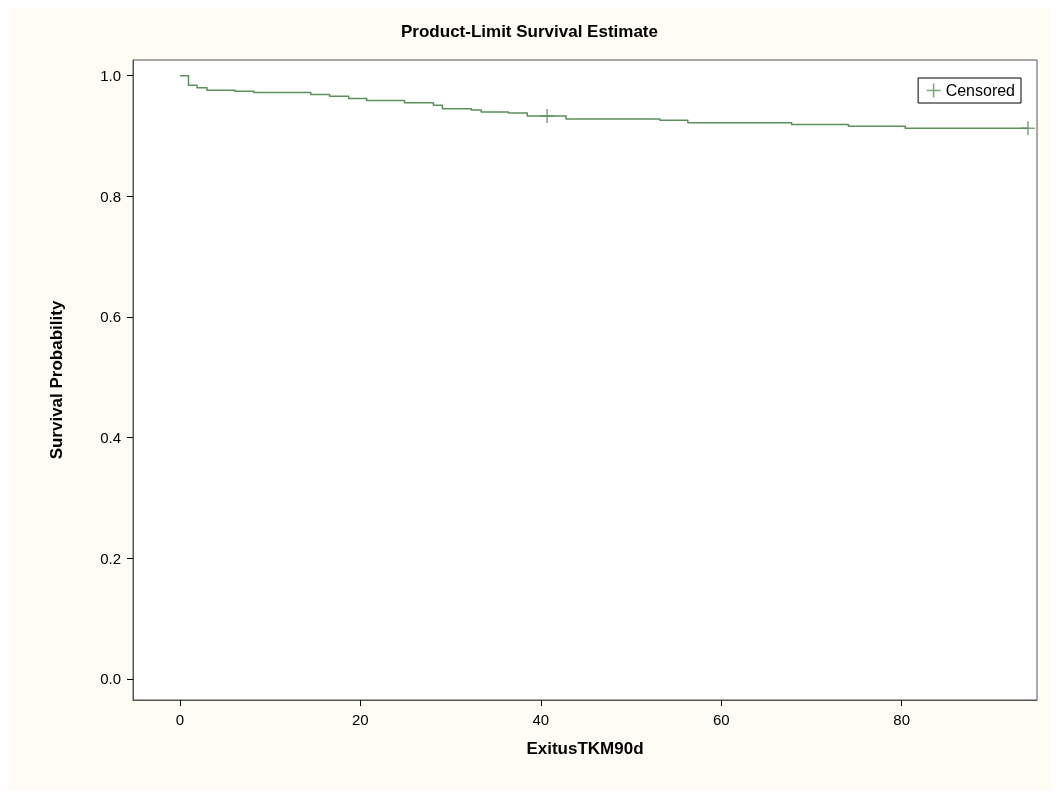 The width and height of the screenshot is (1059, 798). What do you see at coordinates (360, 719) in the screenshot?
I see `x-tick-label: 20` at bounding box center [360, 719].